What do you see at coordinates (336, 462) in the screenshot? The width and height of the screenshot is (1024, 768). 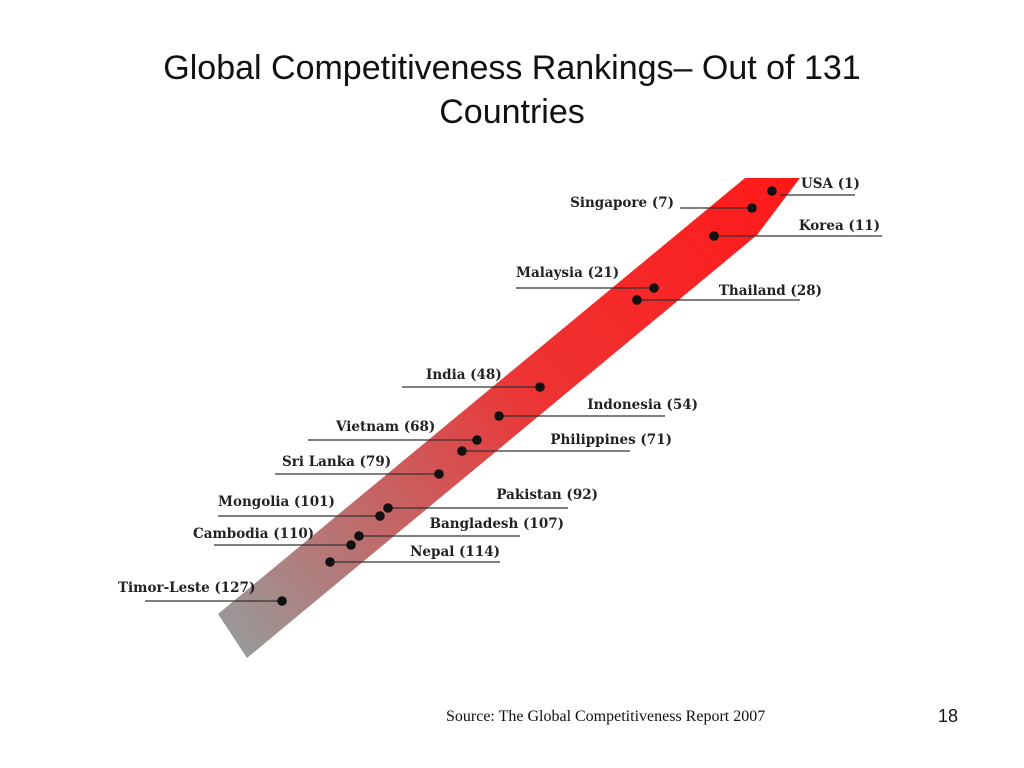 I see `country-label-sri-lanka: Sri Lanka (79)` at bounding box center [336, 462].